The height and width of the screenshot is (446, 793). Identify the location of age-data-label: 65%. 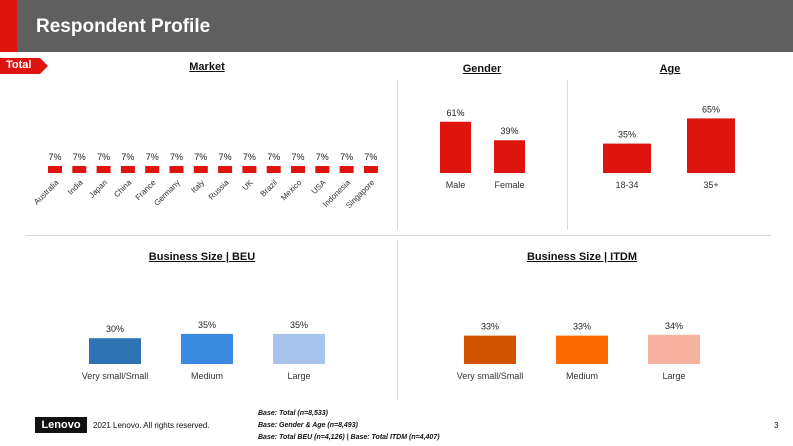
(711, 109).